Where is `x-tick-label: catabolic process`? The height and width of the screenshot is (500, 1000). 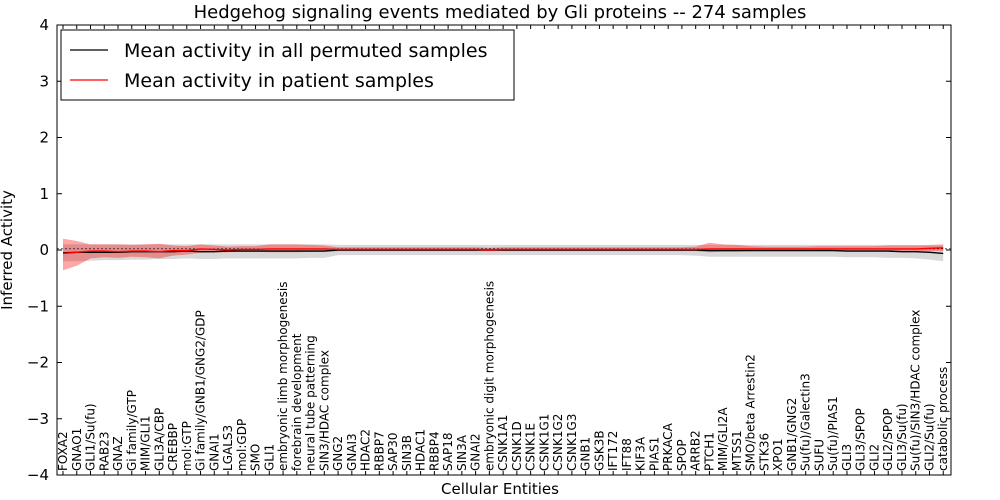 x-tick-label: catabolic process is located at coordinates (943, 419).